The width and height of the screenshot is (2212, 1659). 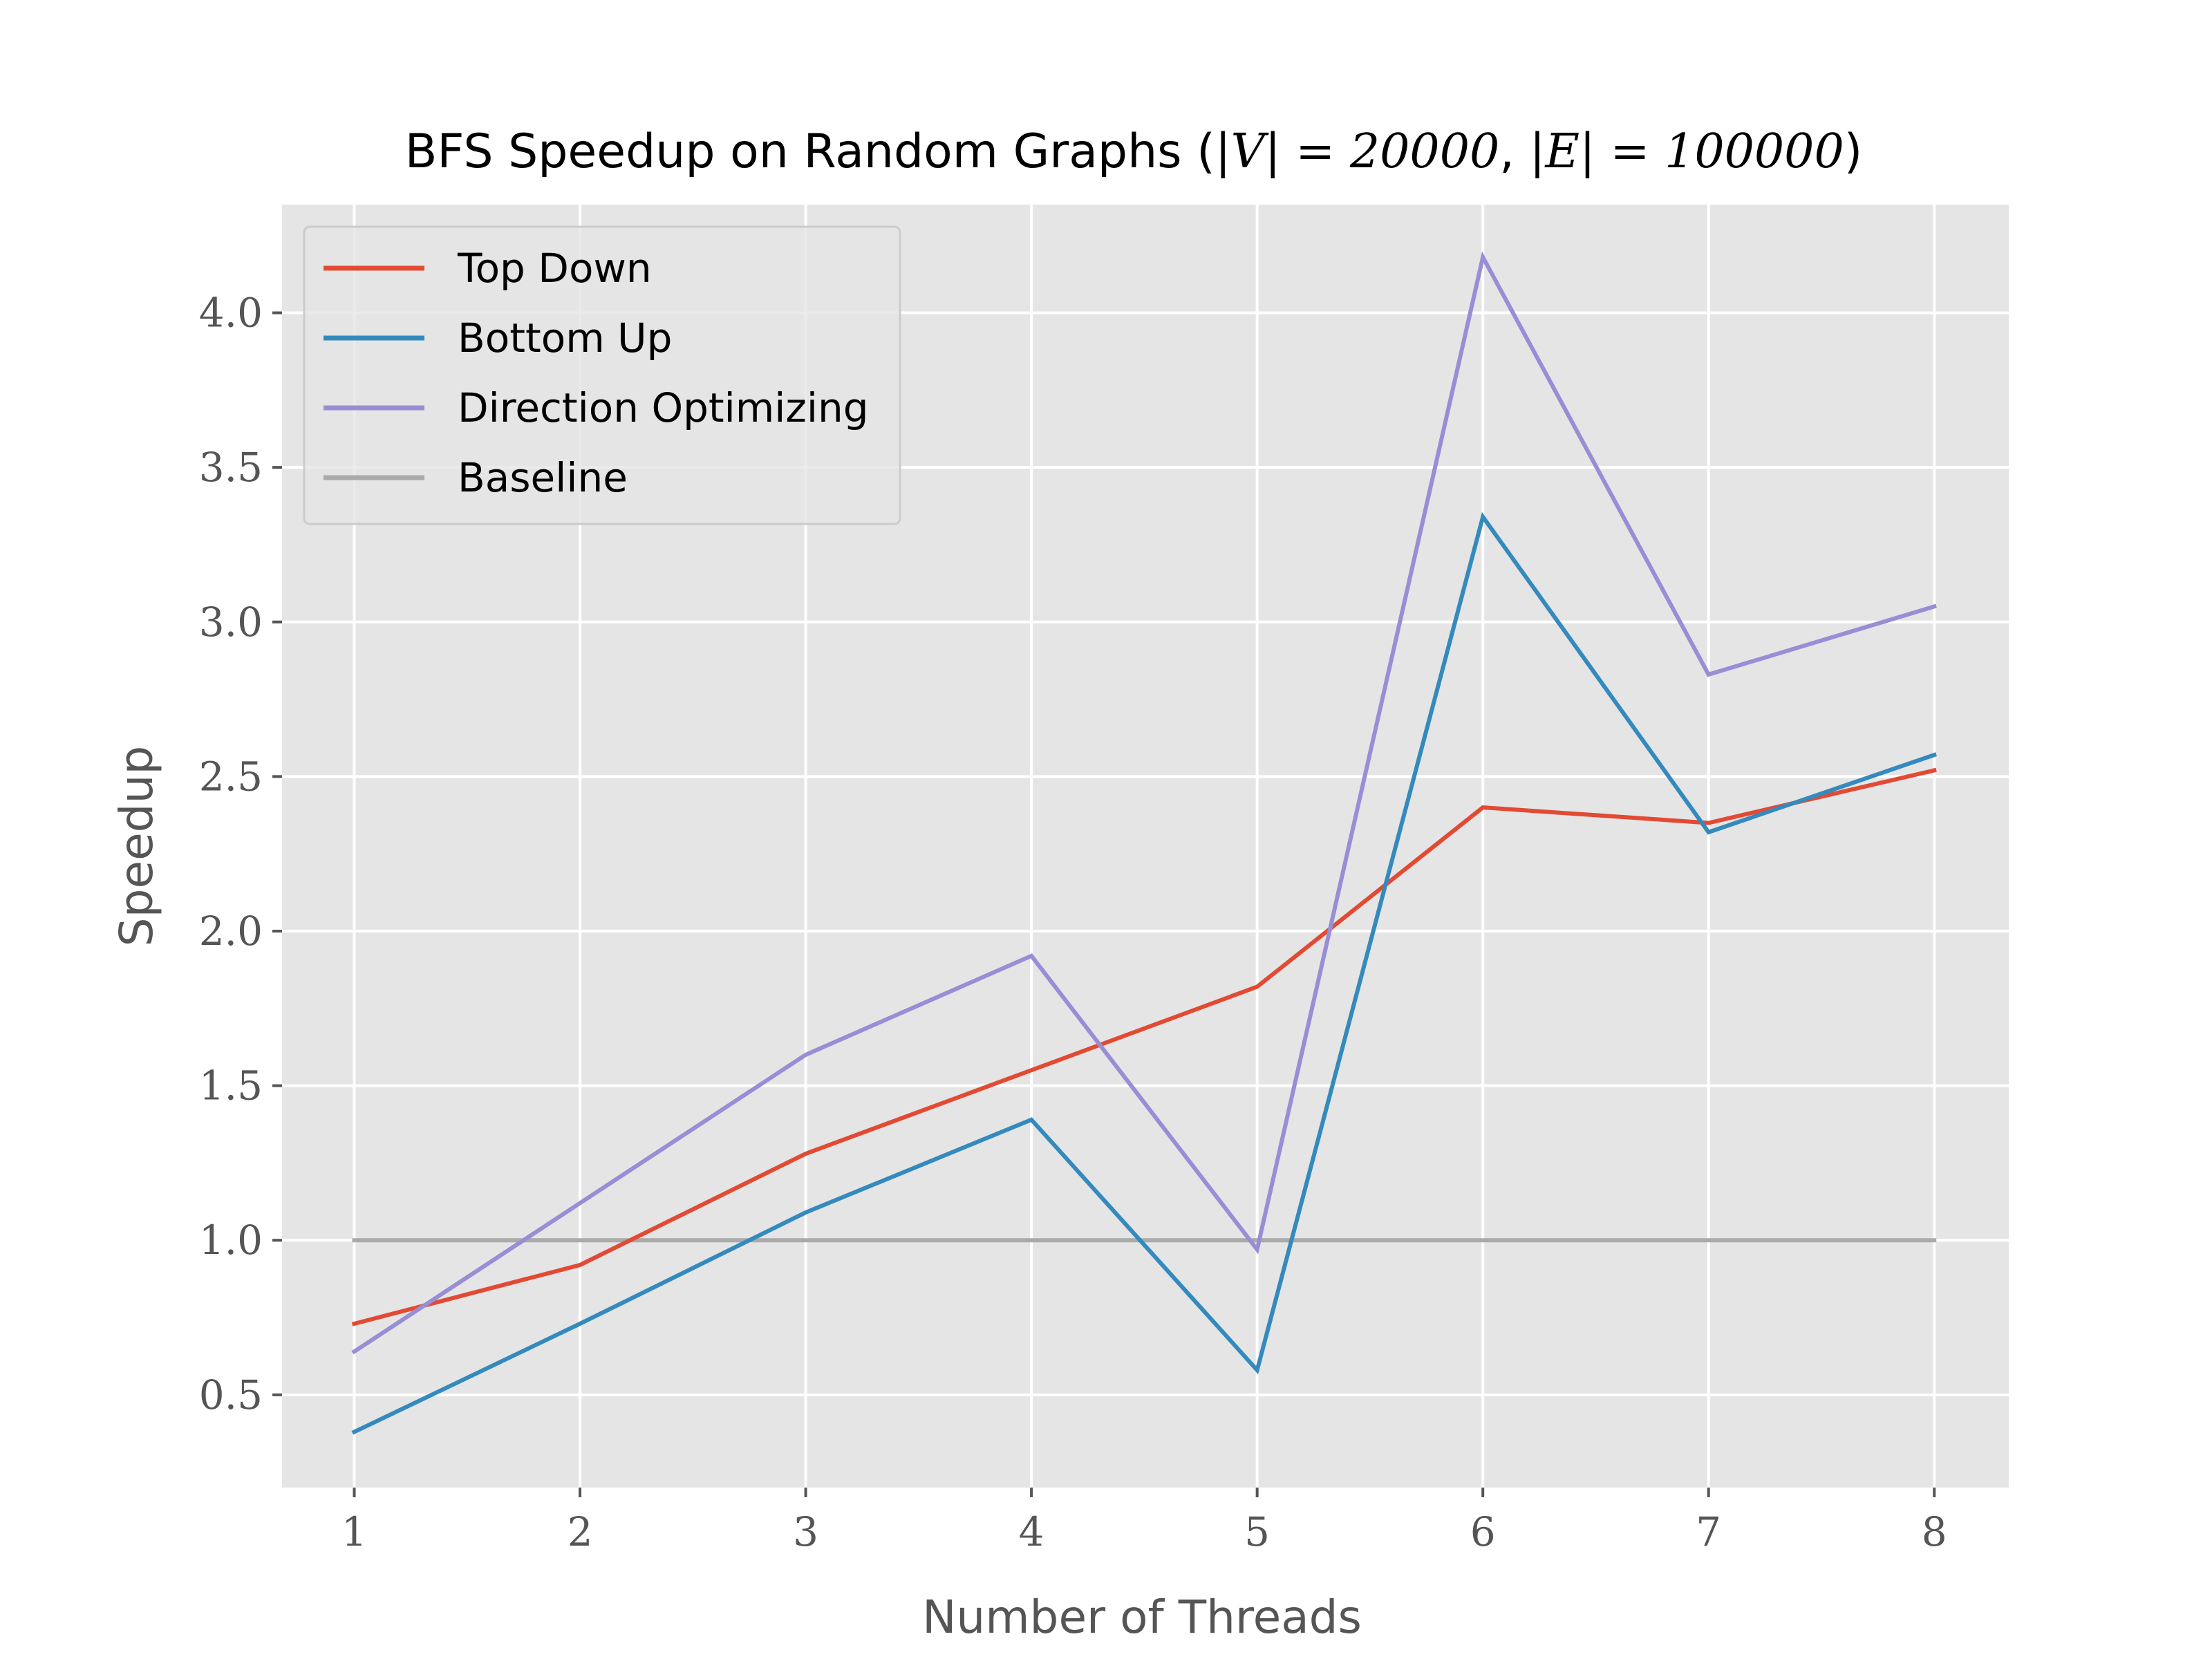 I want to click on legend-box, so click(x=602, y=375).